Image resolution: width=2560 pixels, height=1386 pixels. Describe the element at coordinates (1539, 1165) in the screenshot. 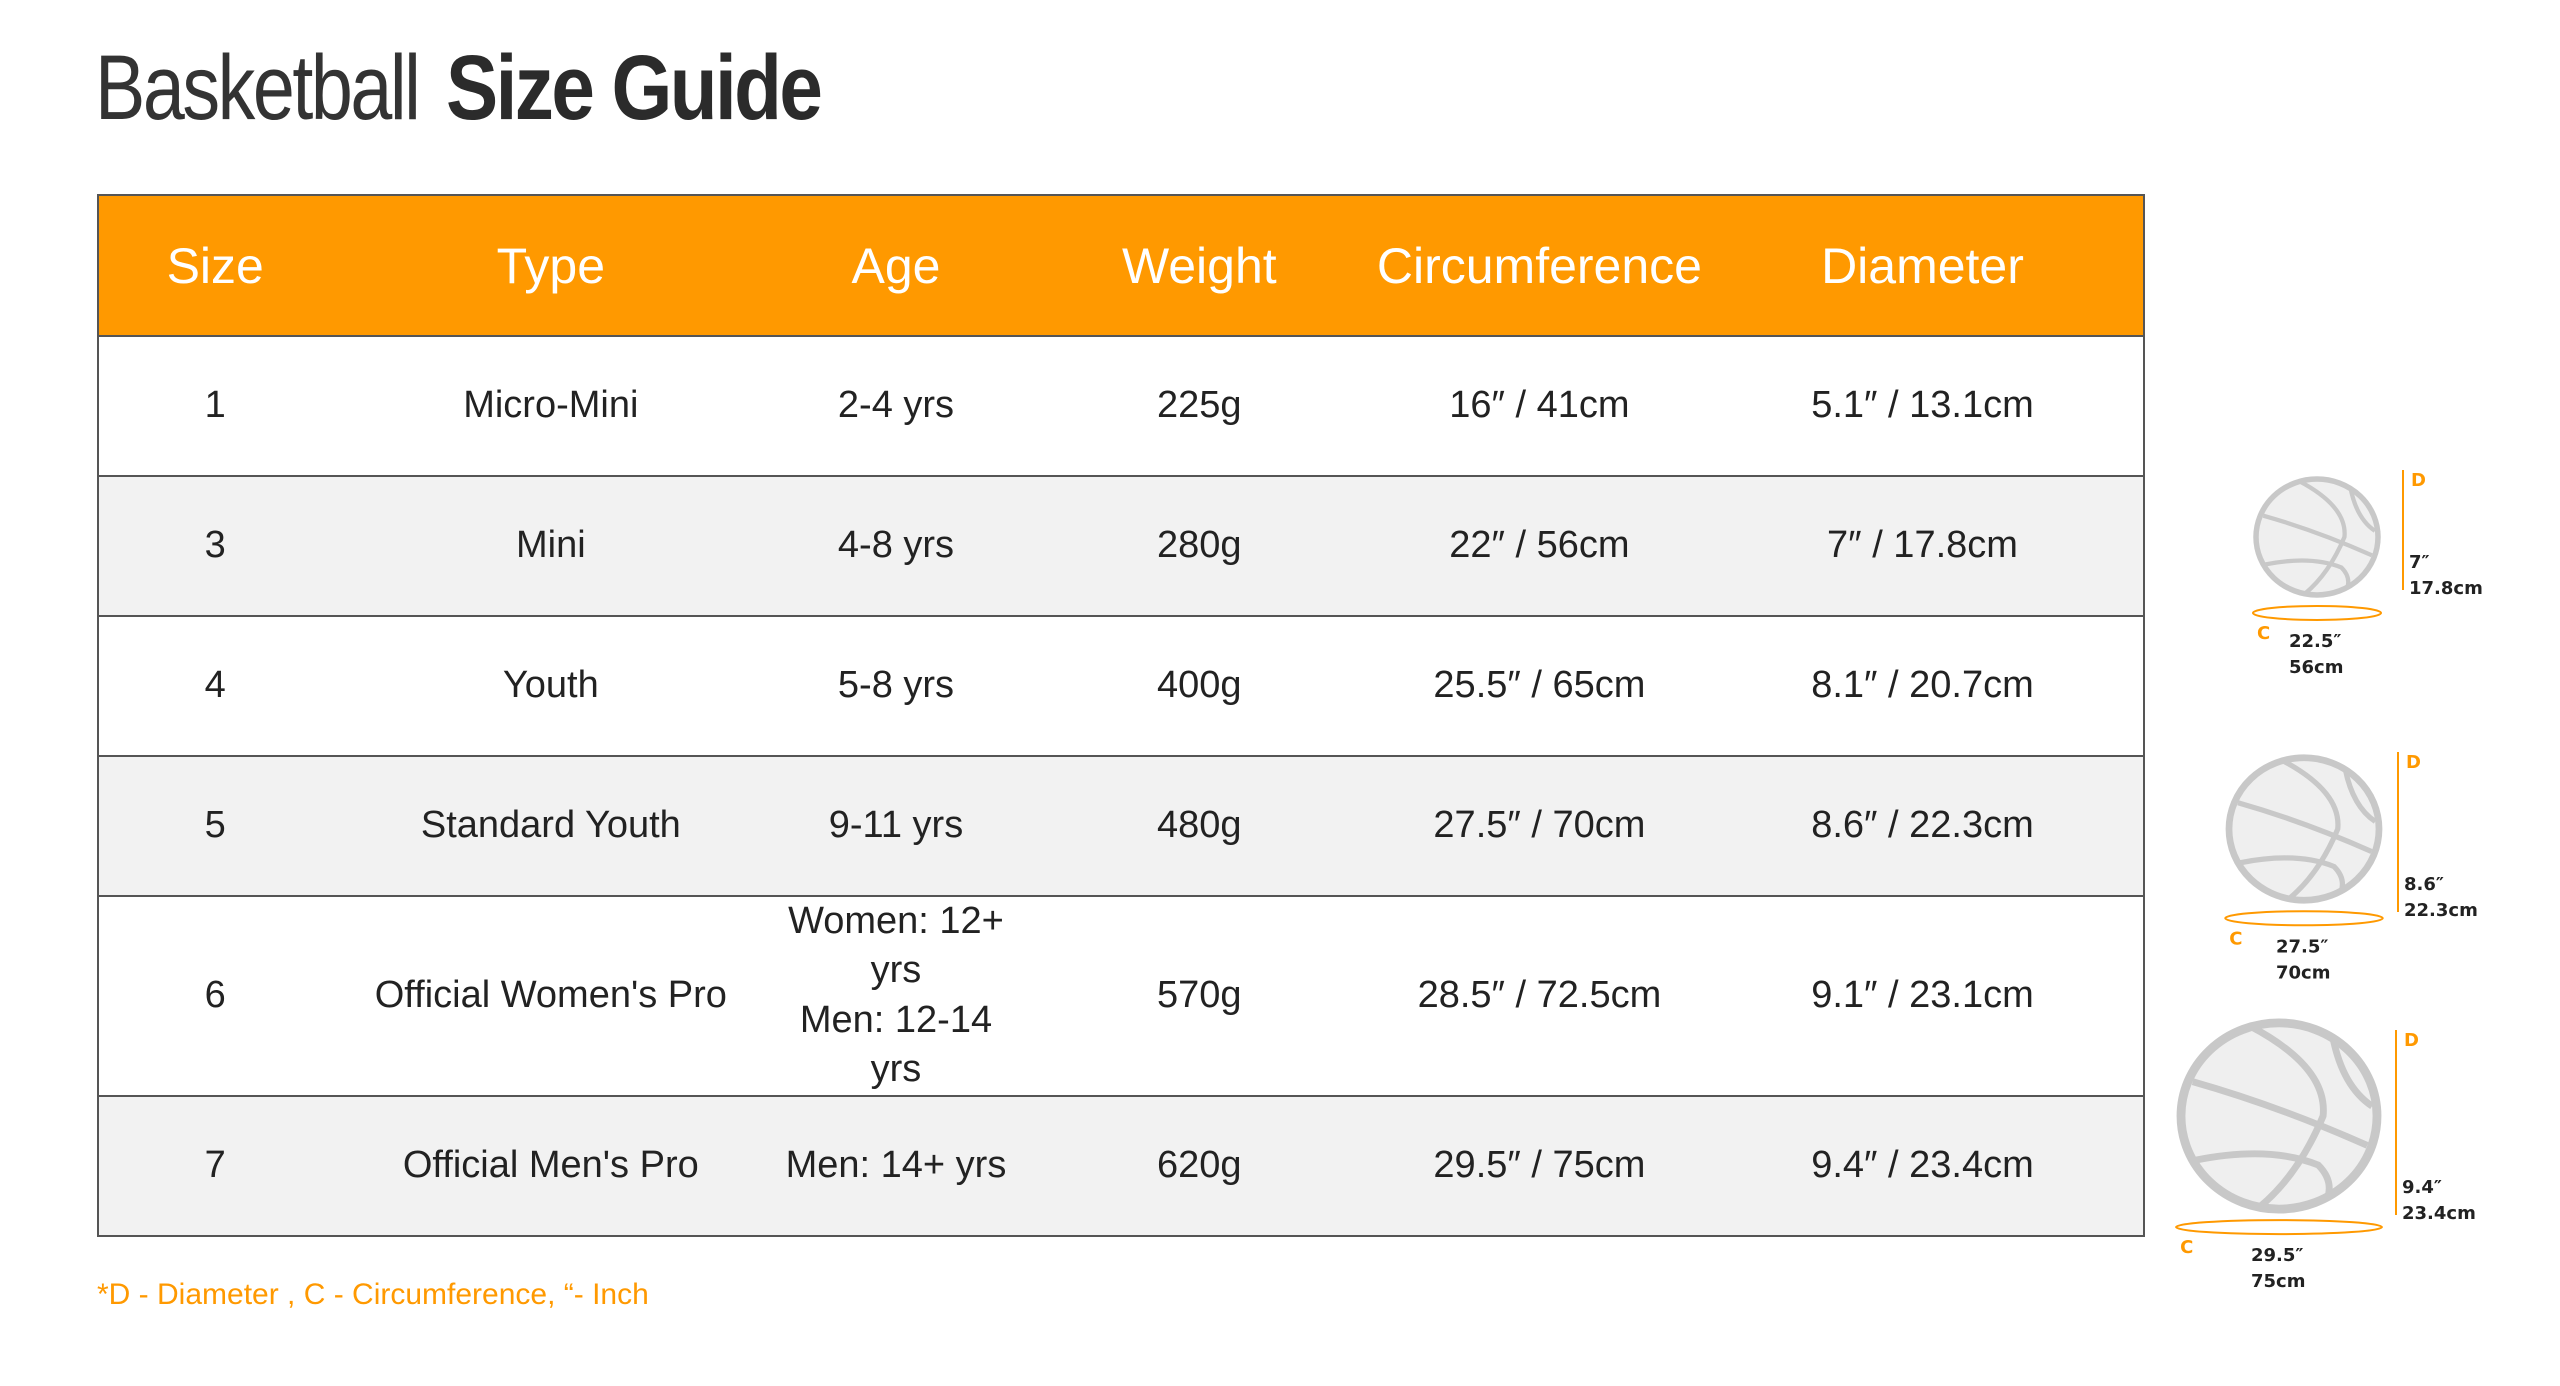

I see `cell-circumference: 29.5″ / 75cm` at that location.